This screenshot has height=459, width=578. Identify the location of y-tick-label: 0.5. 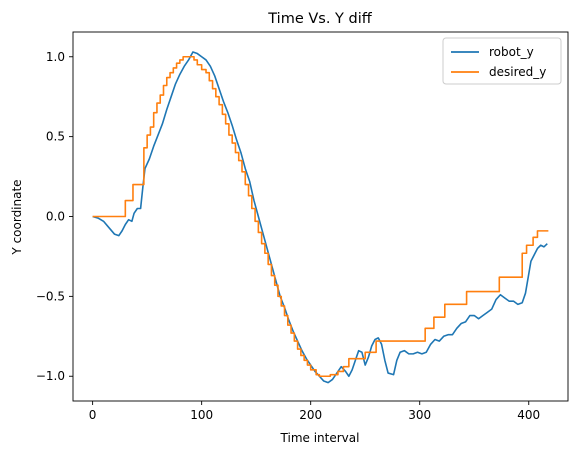
(55, 137).